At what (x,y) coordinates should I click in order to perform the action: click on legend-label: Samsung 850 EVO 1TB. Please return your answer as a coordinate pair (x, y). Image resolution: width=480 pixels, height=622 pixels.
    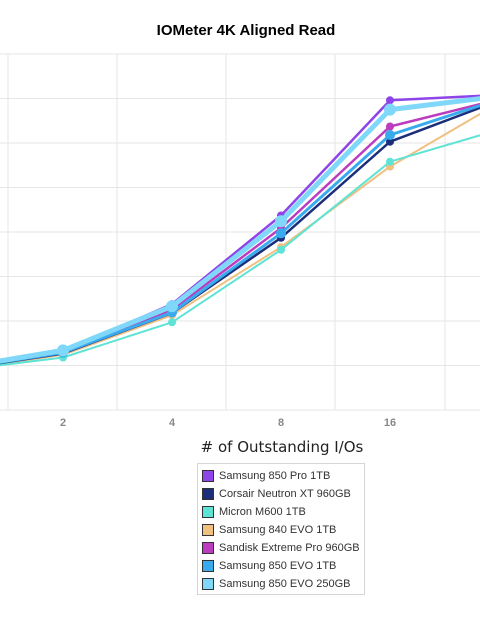
    Looking at the image, I should click on (278, 566).